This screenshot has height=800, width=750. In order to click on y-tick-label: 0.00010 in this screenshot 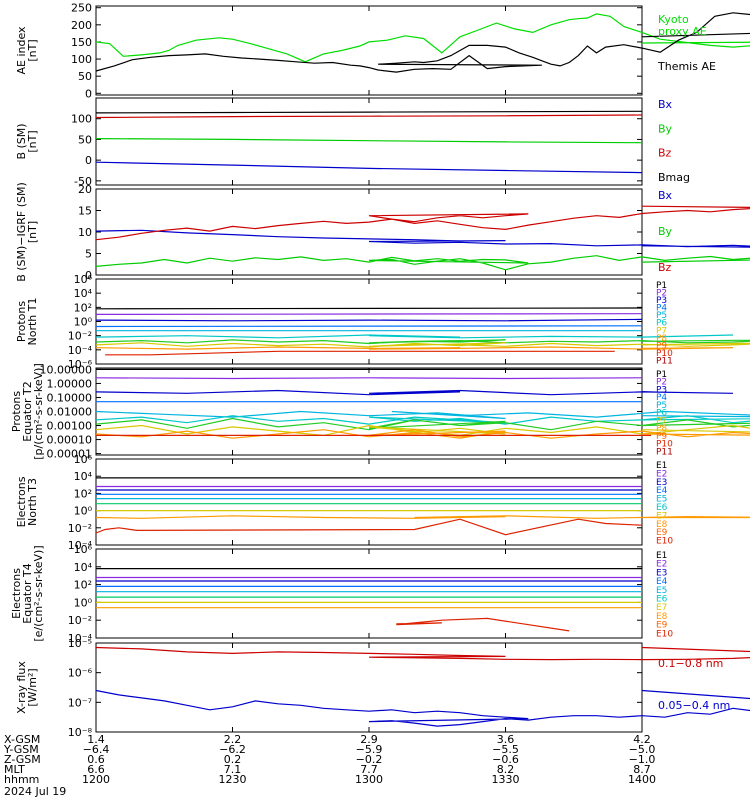, I will do `click(70, 440)`.